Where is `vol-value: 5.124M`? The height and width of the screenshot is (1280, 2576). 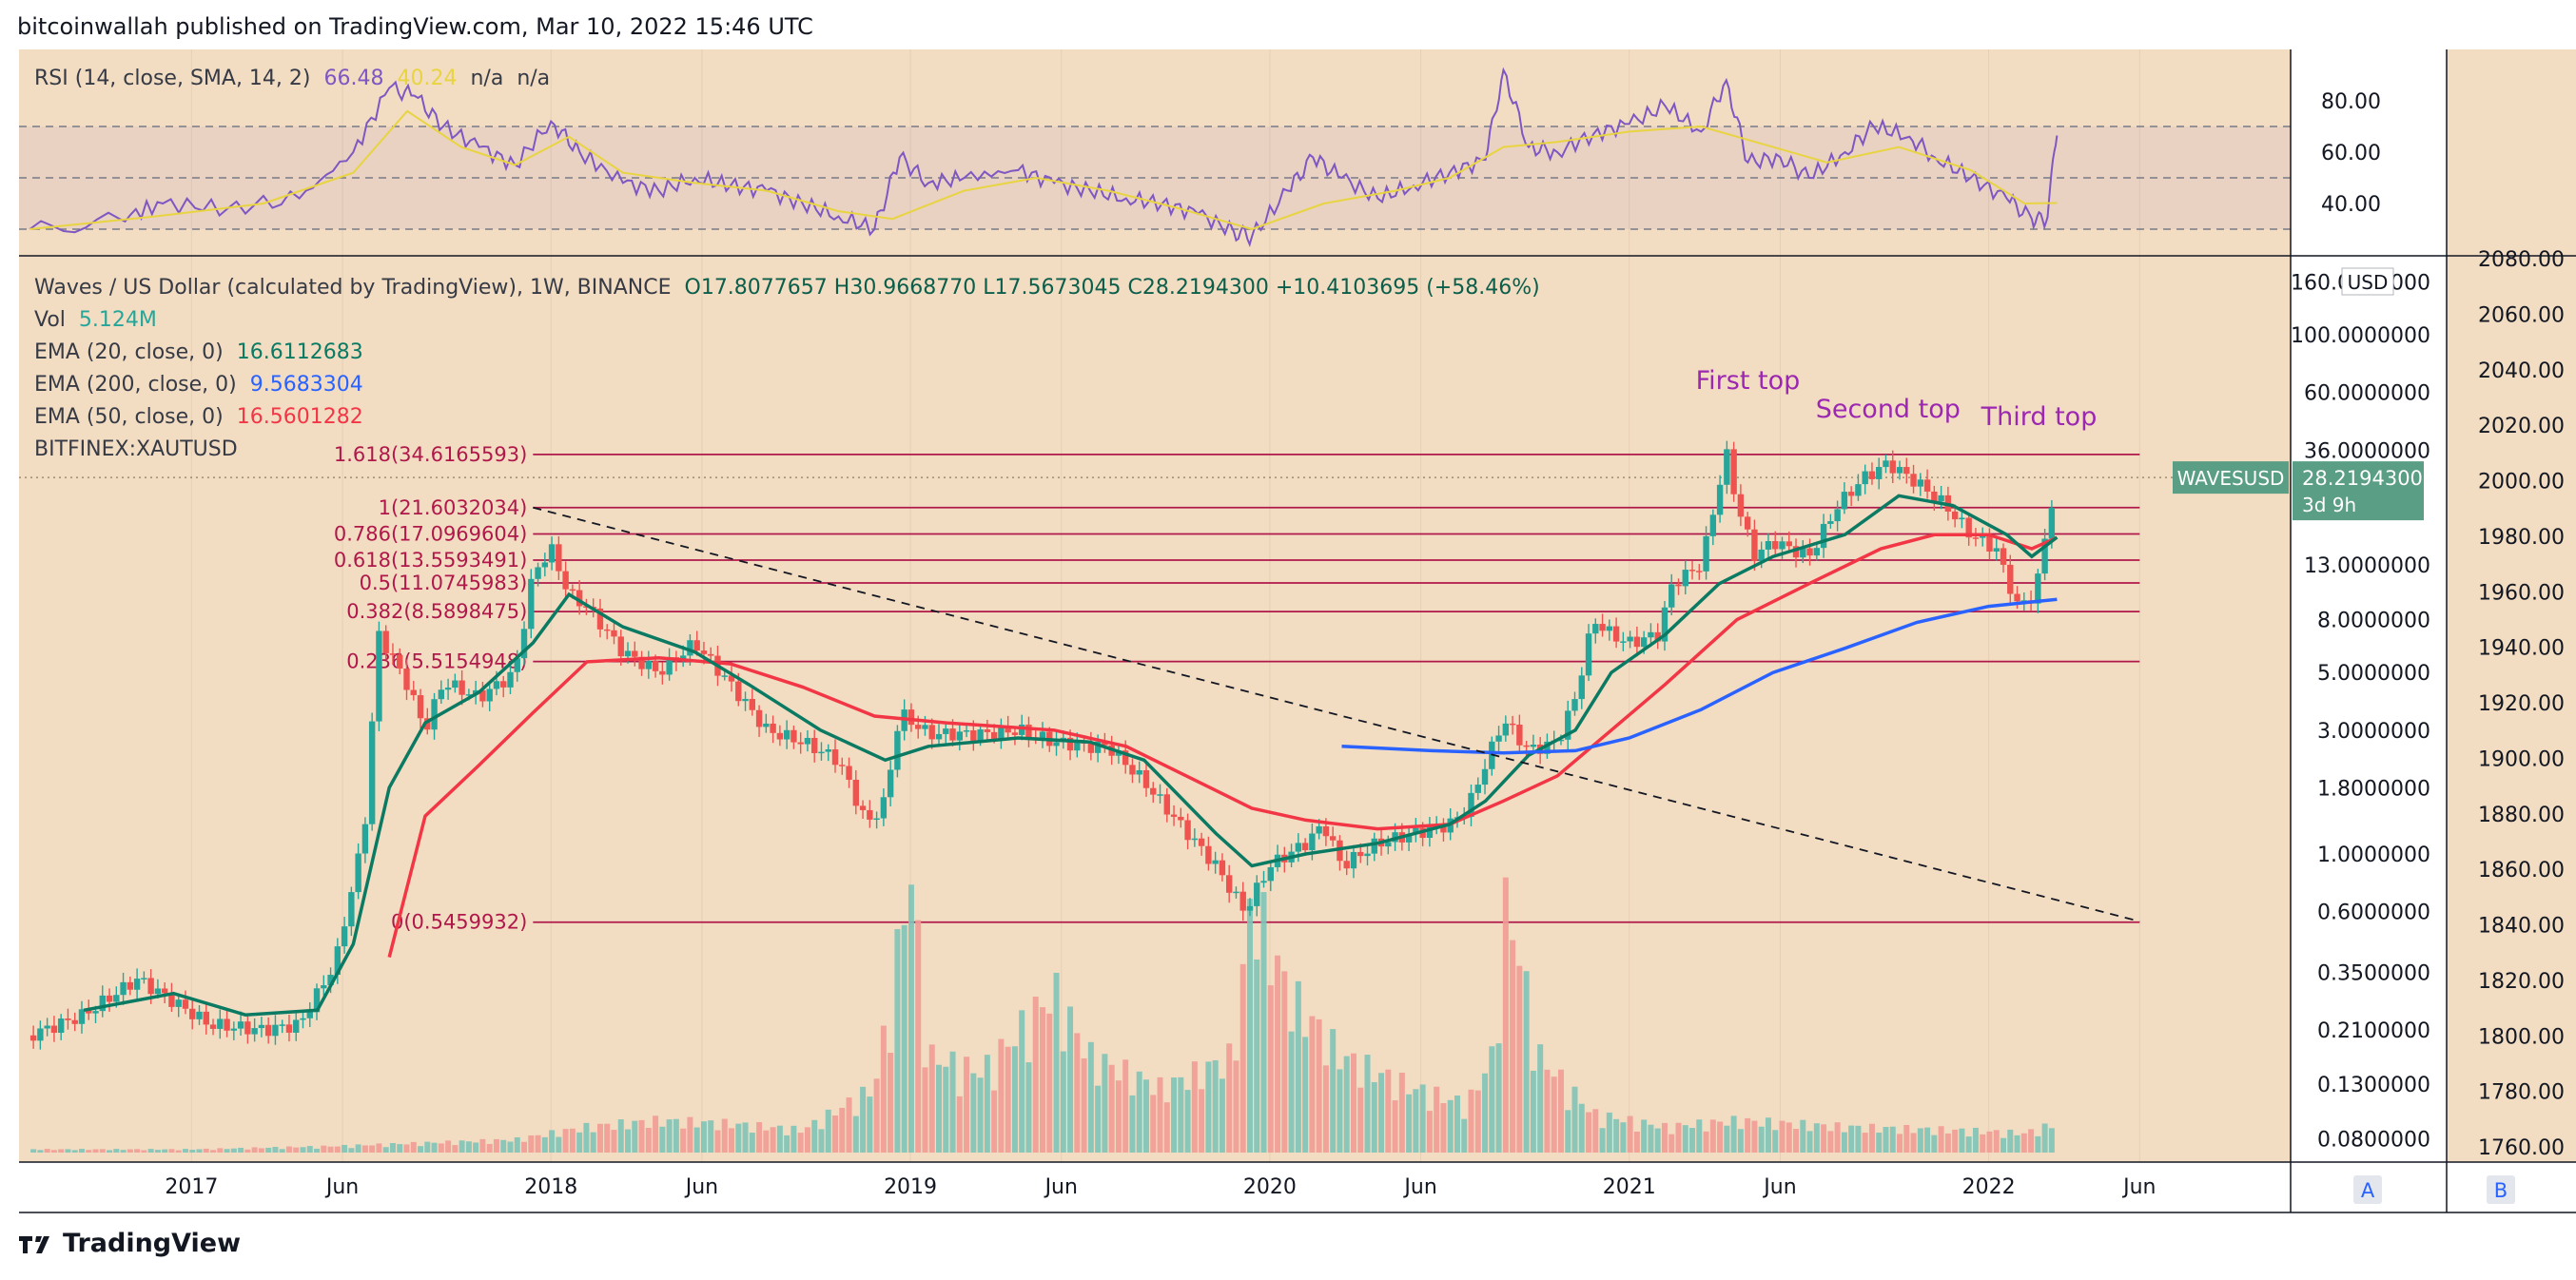
vol-value: 5.124M is located at coordinates (118, 320).